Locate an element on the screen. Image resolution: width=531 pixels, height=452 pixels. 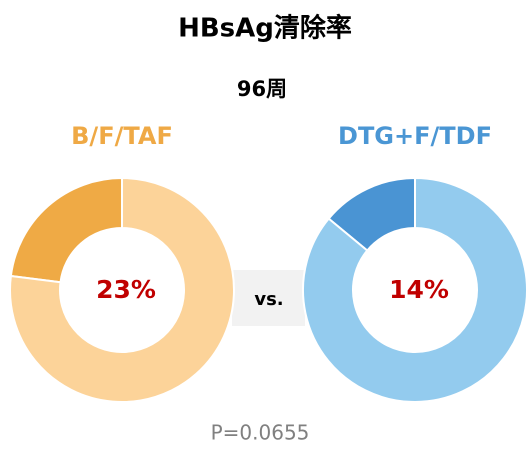
donut-title: B/F/TAF is located at coordinates (122, 136).